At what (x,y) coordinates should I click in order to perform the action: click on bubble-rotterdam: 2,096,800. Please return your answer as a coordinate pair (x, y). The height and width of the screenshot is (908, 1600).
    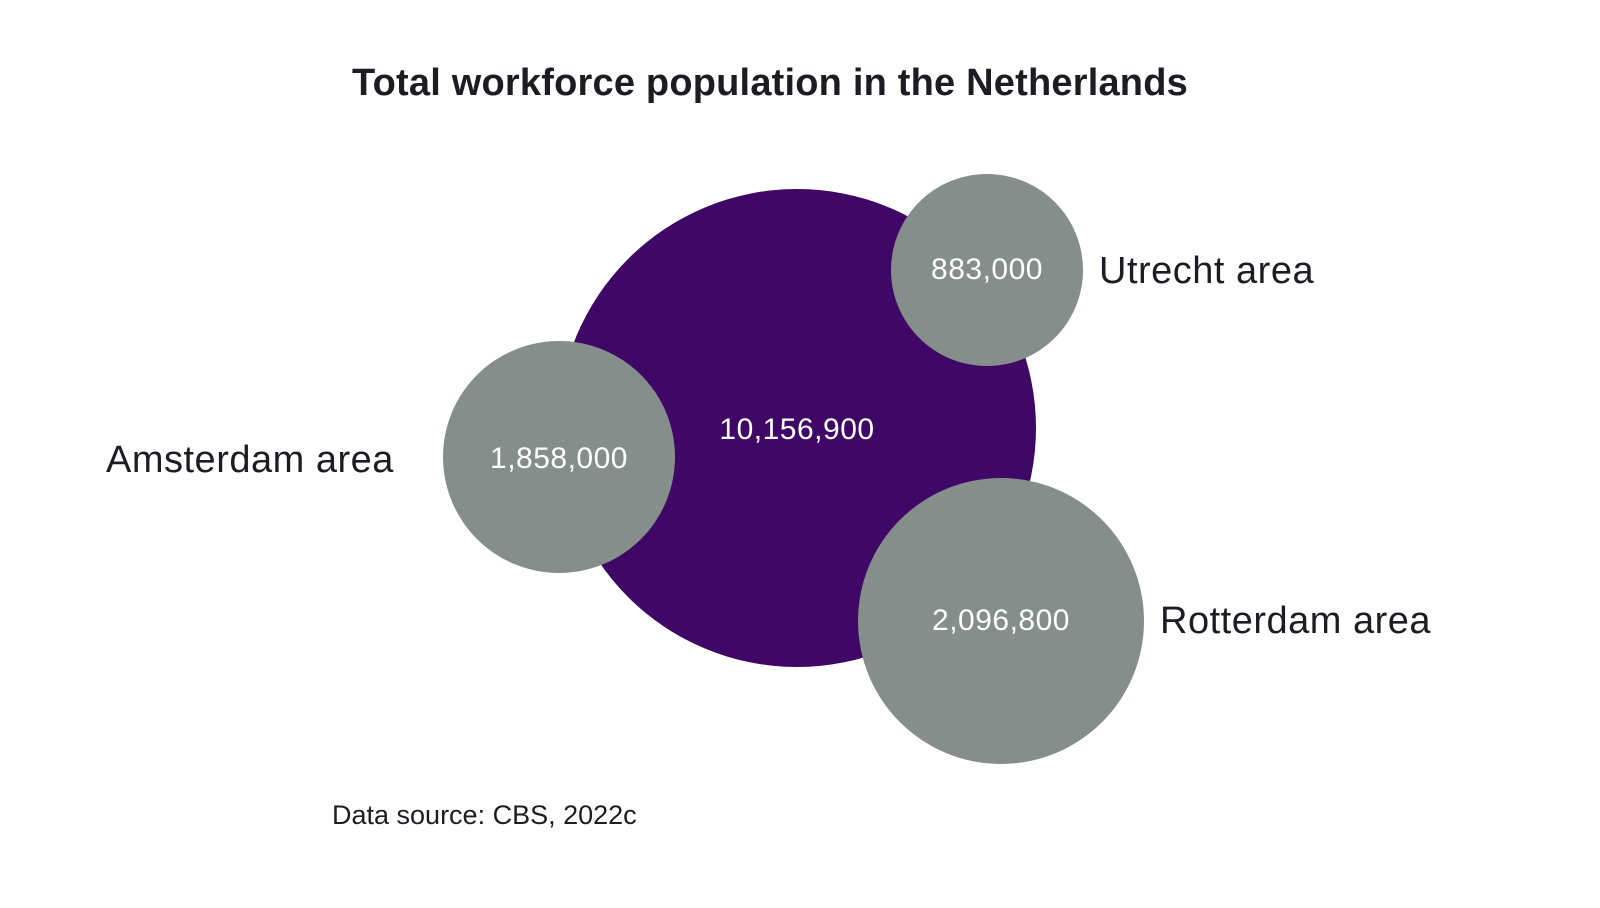
    Looking at the image, I should click on (1001, 621).